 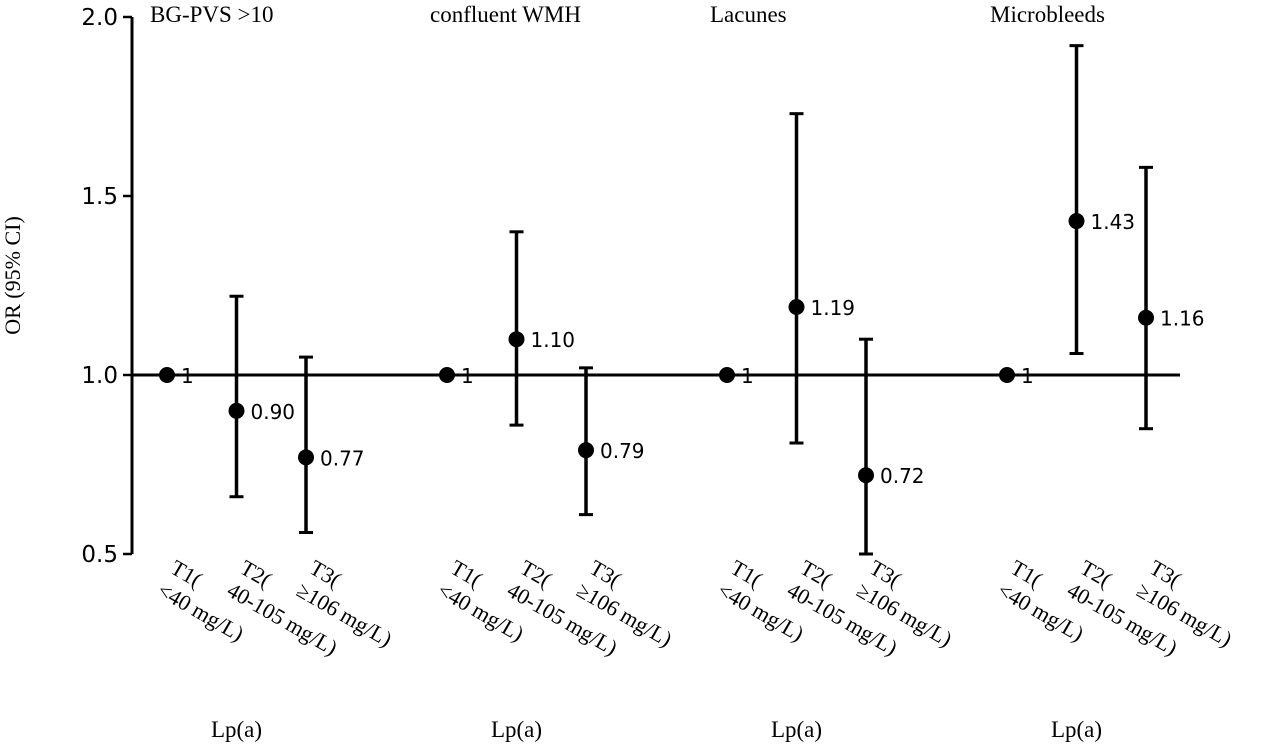 I want to click on y-tick-label: 1.5, so click(x=99, y=197).